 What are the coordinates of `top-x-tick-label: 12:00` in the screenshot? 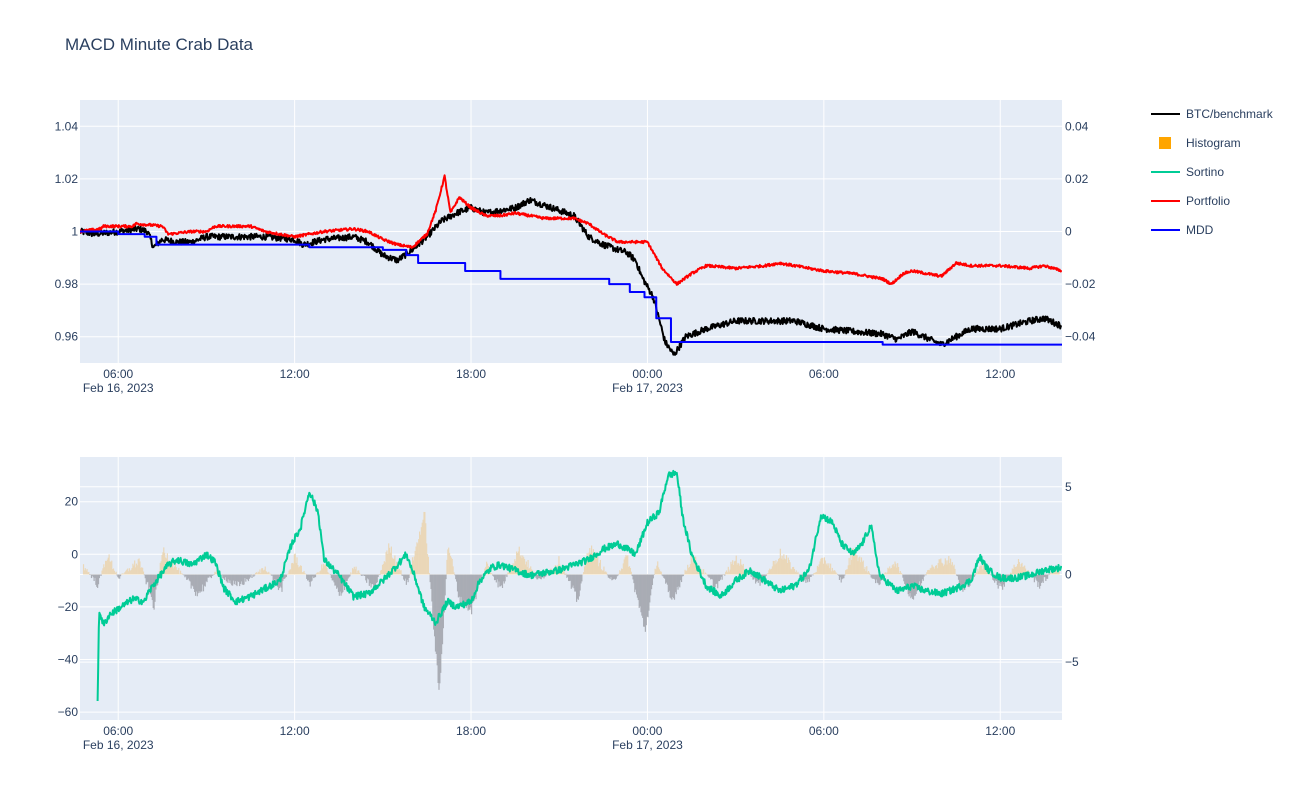 It's located at (1000, 374).